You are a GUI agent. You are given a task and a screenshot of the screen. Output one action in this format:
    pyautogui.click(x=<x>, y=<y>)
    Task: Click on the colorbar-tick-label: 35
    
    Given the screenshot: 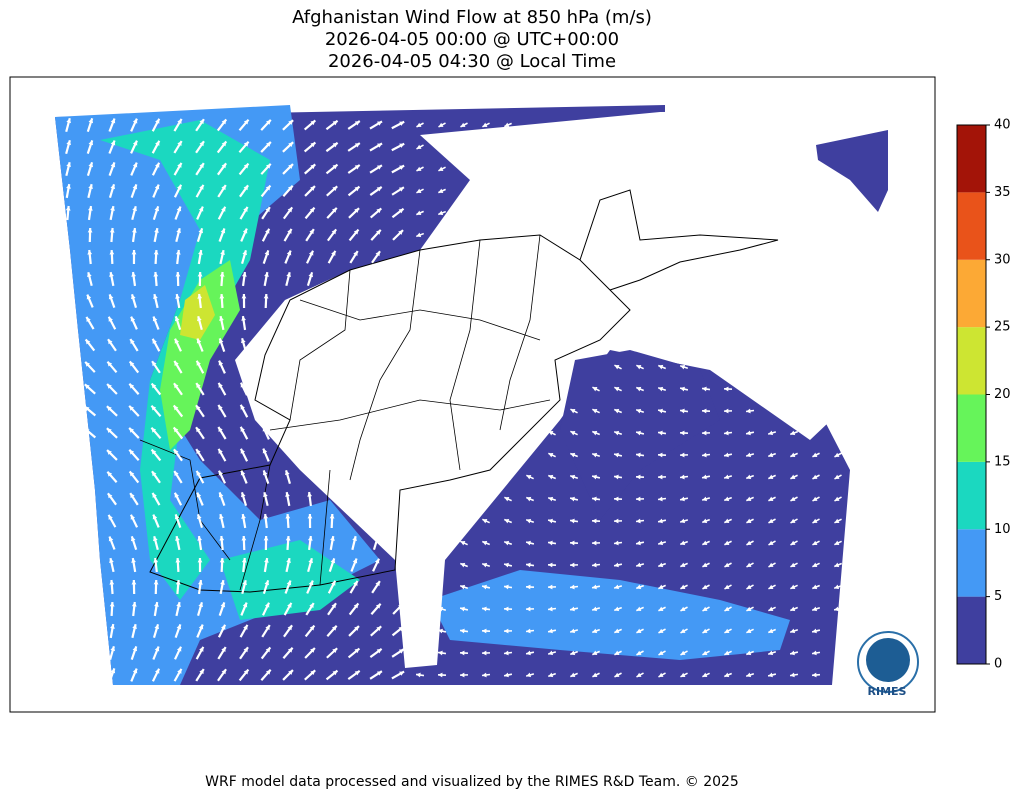 What is the action you would take?
    pyautogui.click(x=1002, y=192)
    